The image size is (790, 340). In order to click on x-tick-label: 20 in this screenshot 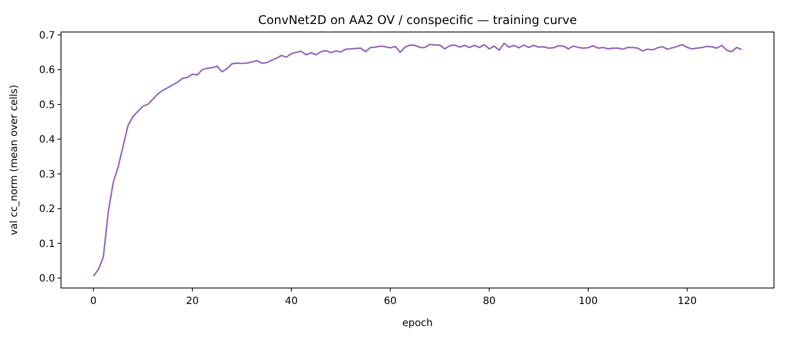, I will do `click(192, 301)`.